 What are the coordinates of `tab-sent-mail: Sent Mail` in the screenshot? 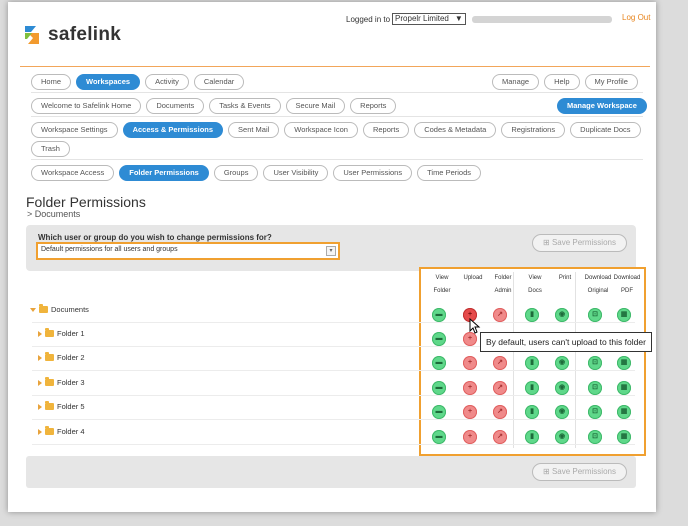 It's located at (254, 130).